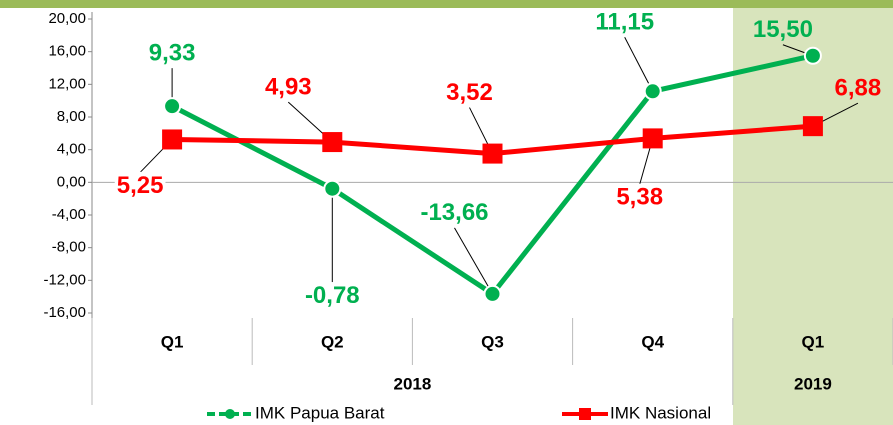 Image resolution: width=893 pixels, height=425 pixels. What do you see at coordinates (64, 312) in the screenshot?
I see `y-tick-label: -16,00` at bounding box center [64, 312].